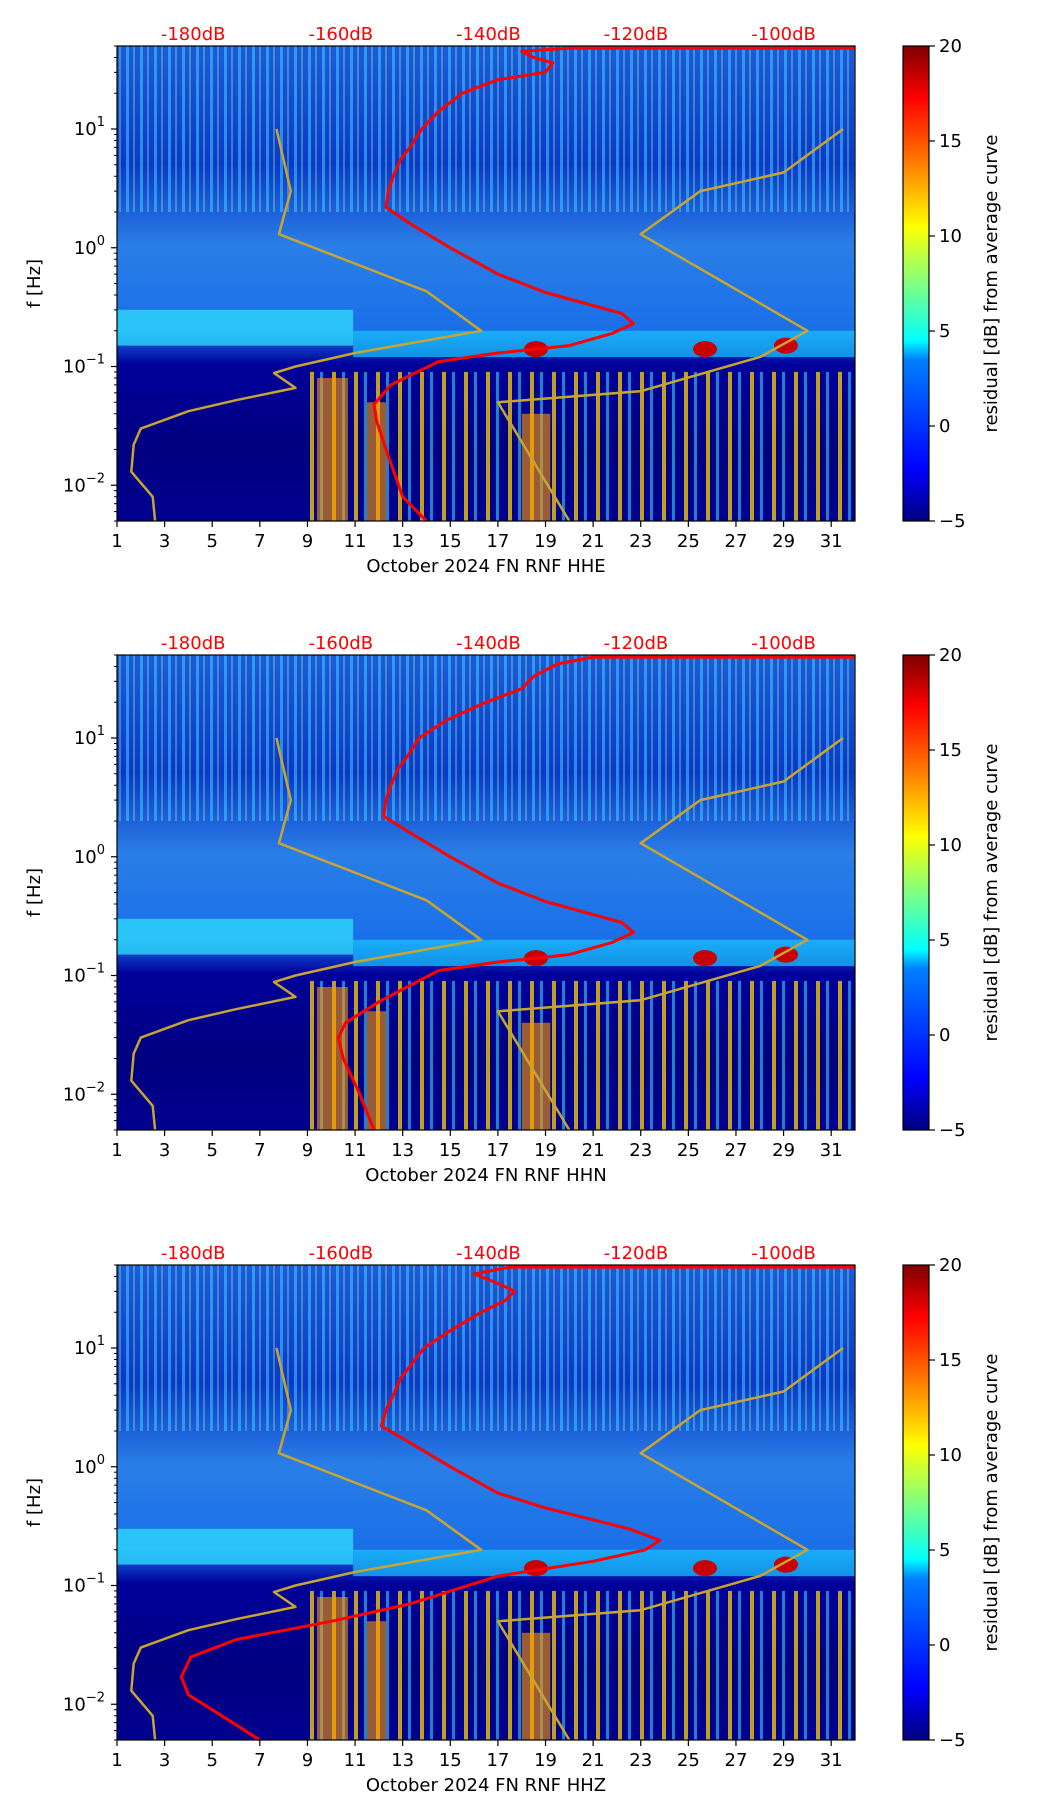 This screenshot has height=1806, width=1052. I want to click on chart-1-hf-noise-band, so click(486, 738).